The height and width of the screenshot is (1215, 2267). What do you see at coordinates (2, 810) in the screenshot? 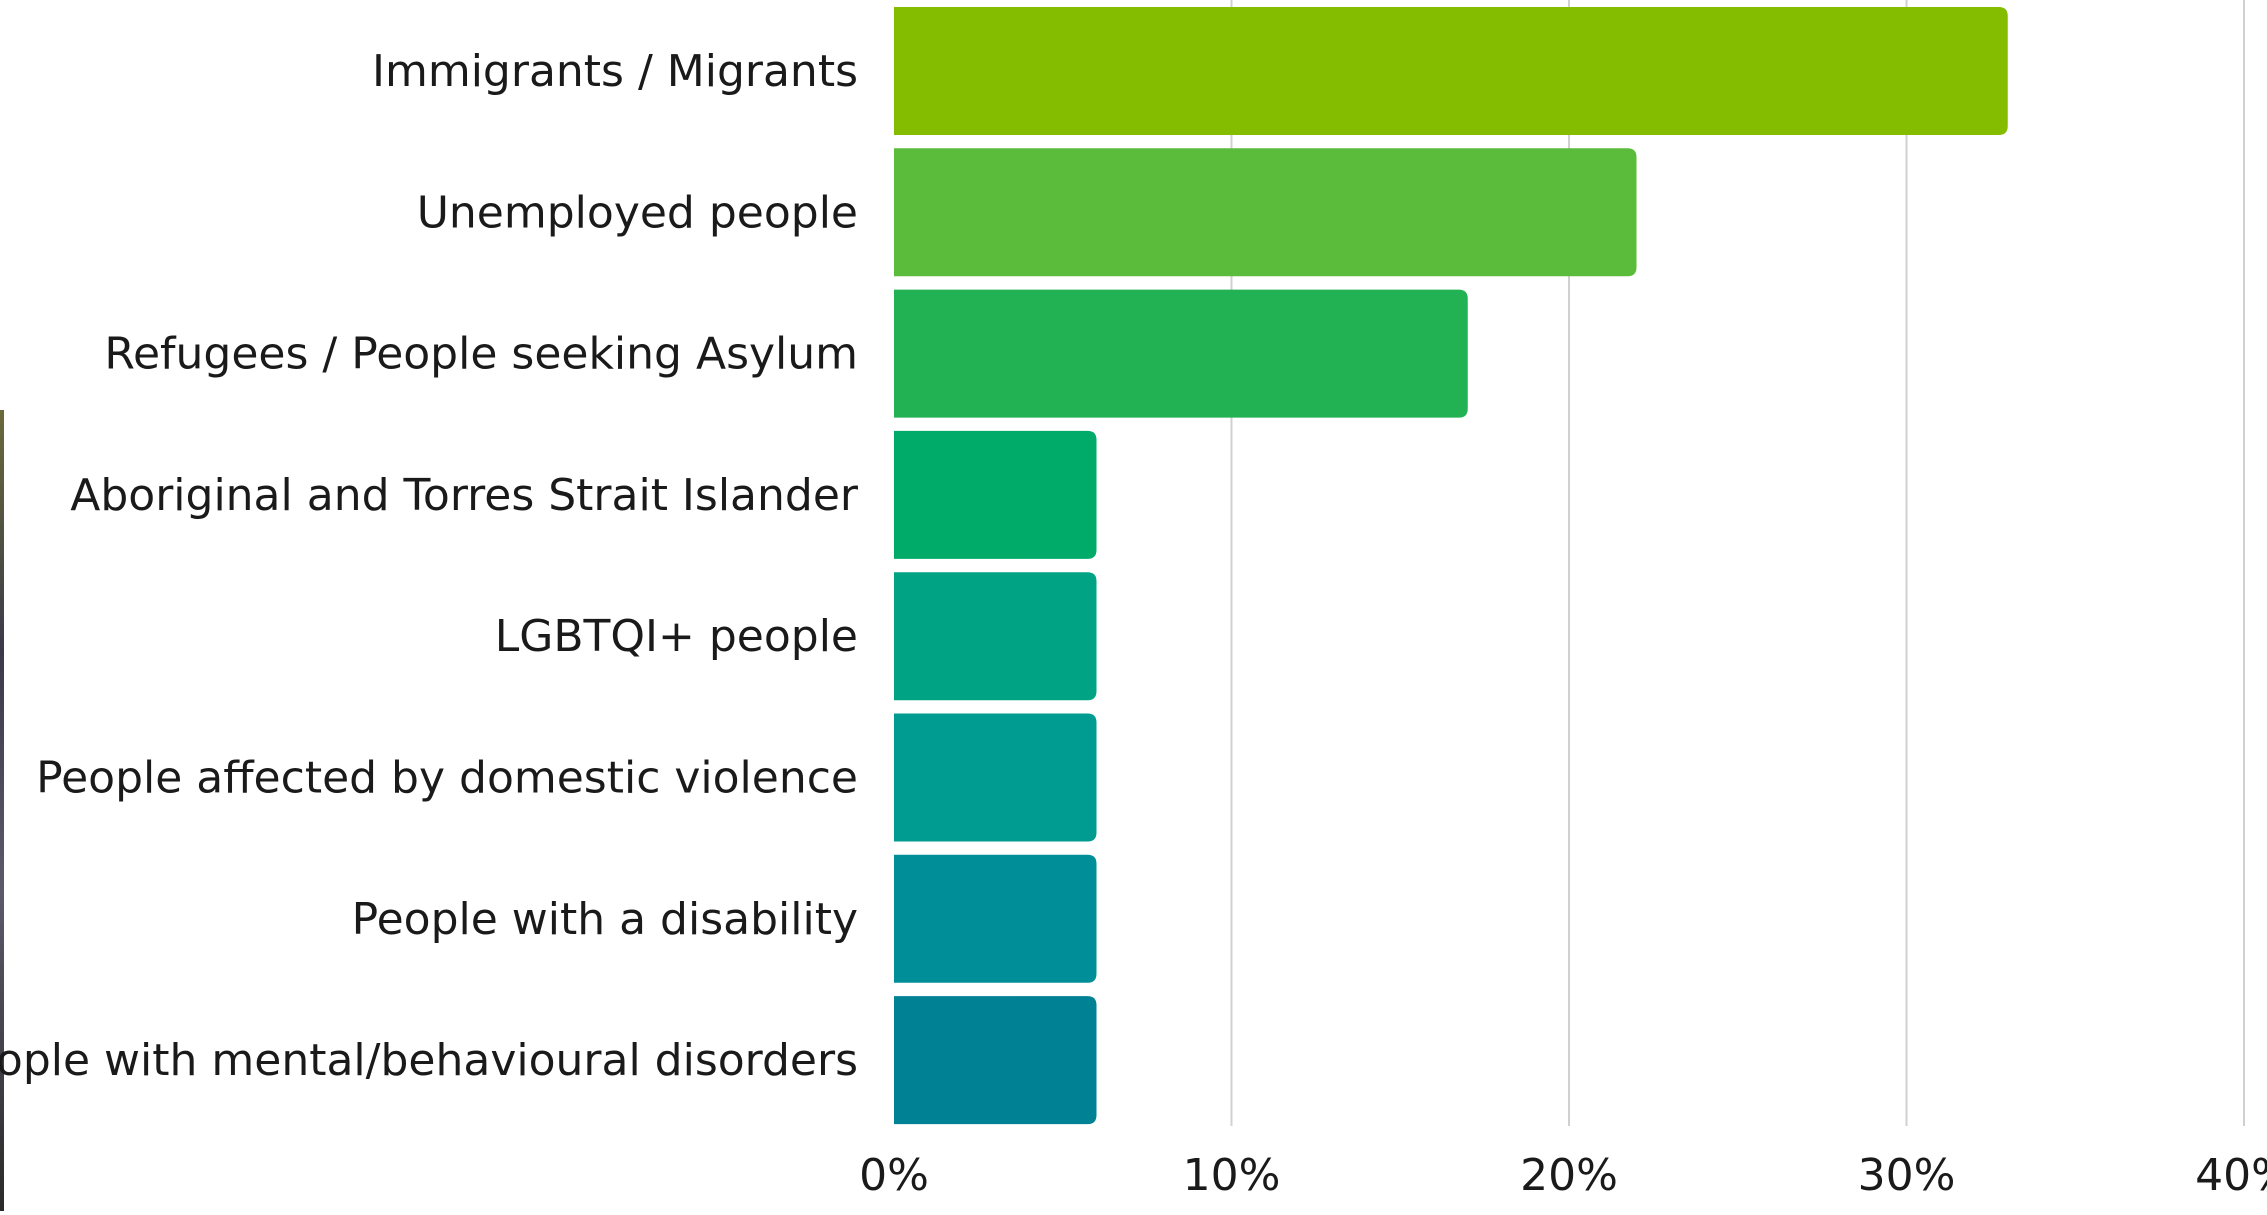
I see `left-edge-strip` at bounding box center [2, 810].